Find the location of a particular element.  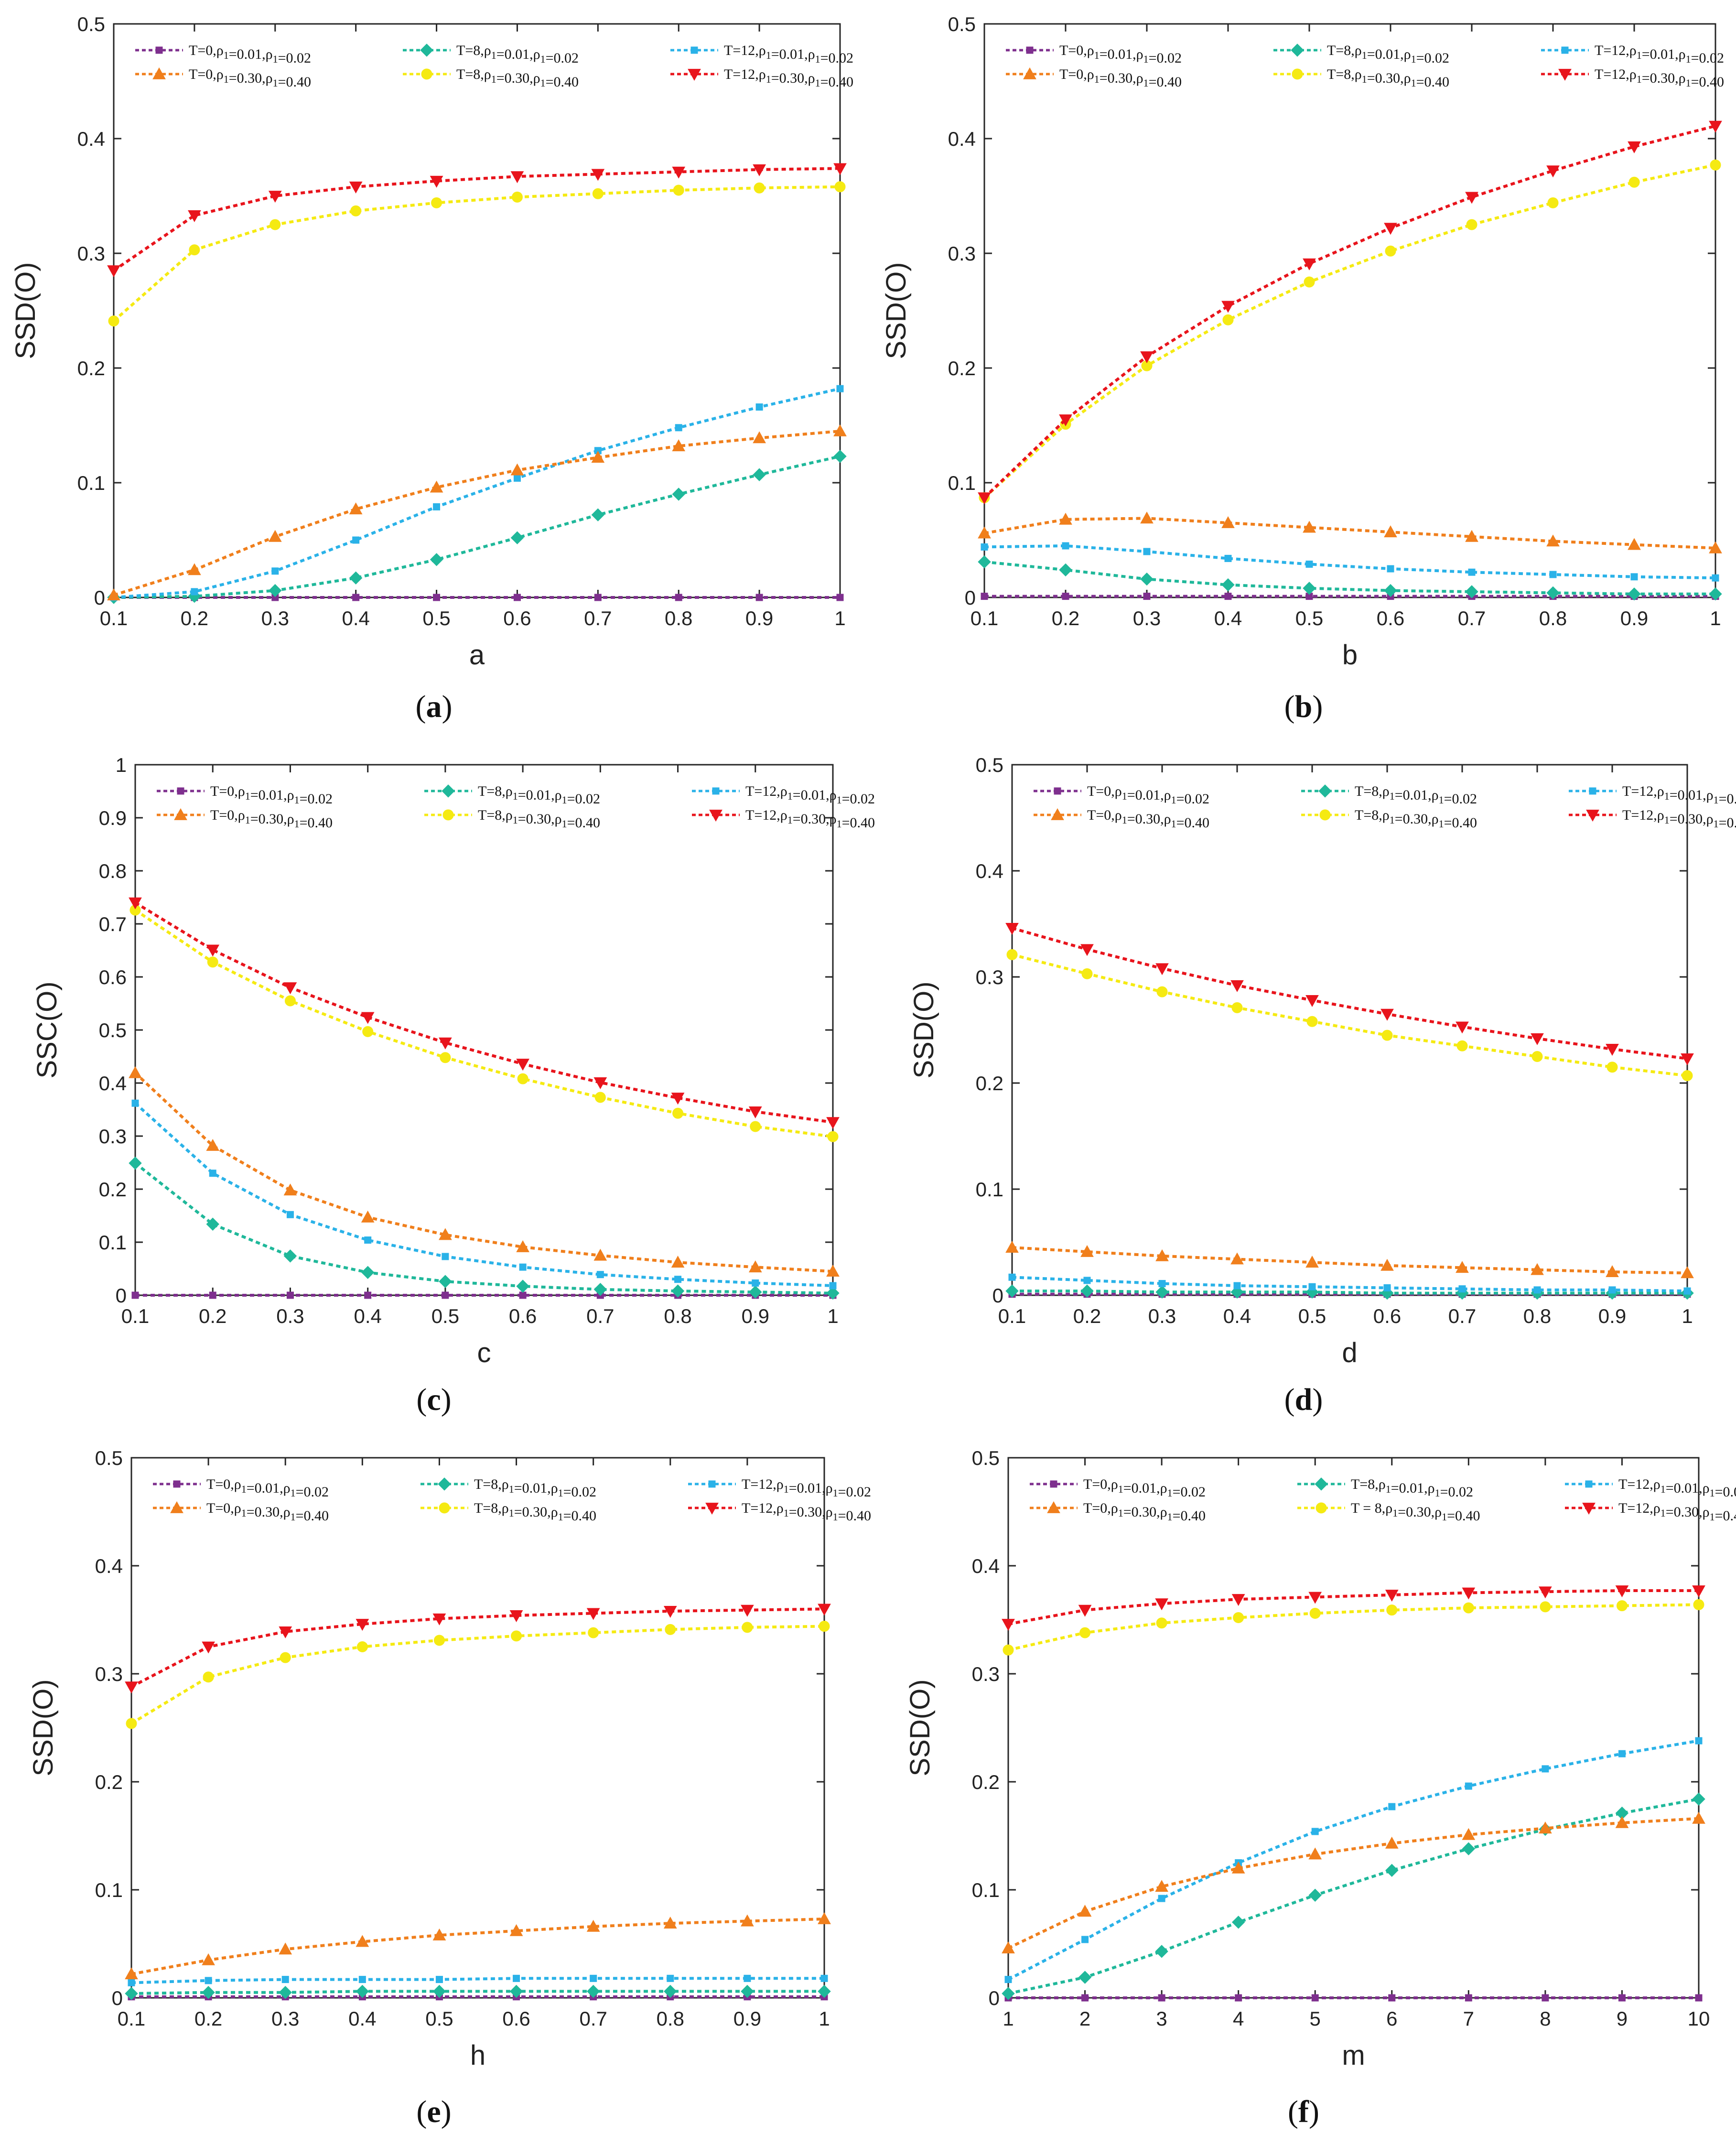

y-tick-label: 0.5 is located at coordinates (91, 24).